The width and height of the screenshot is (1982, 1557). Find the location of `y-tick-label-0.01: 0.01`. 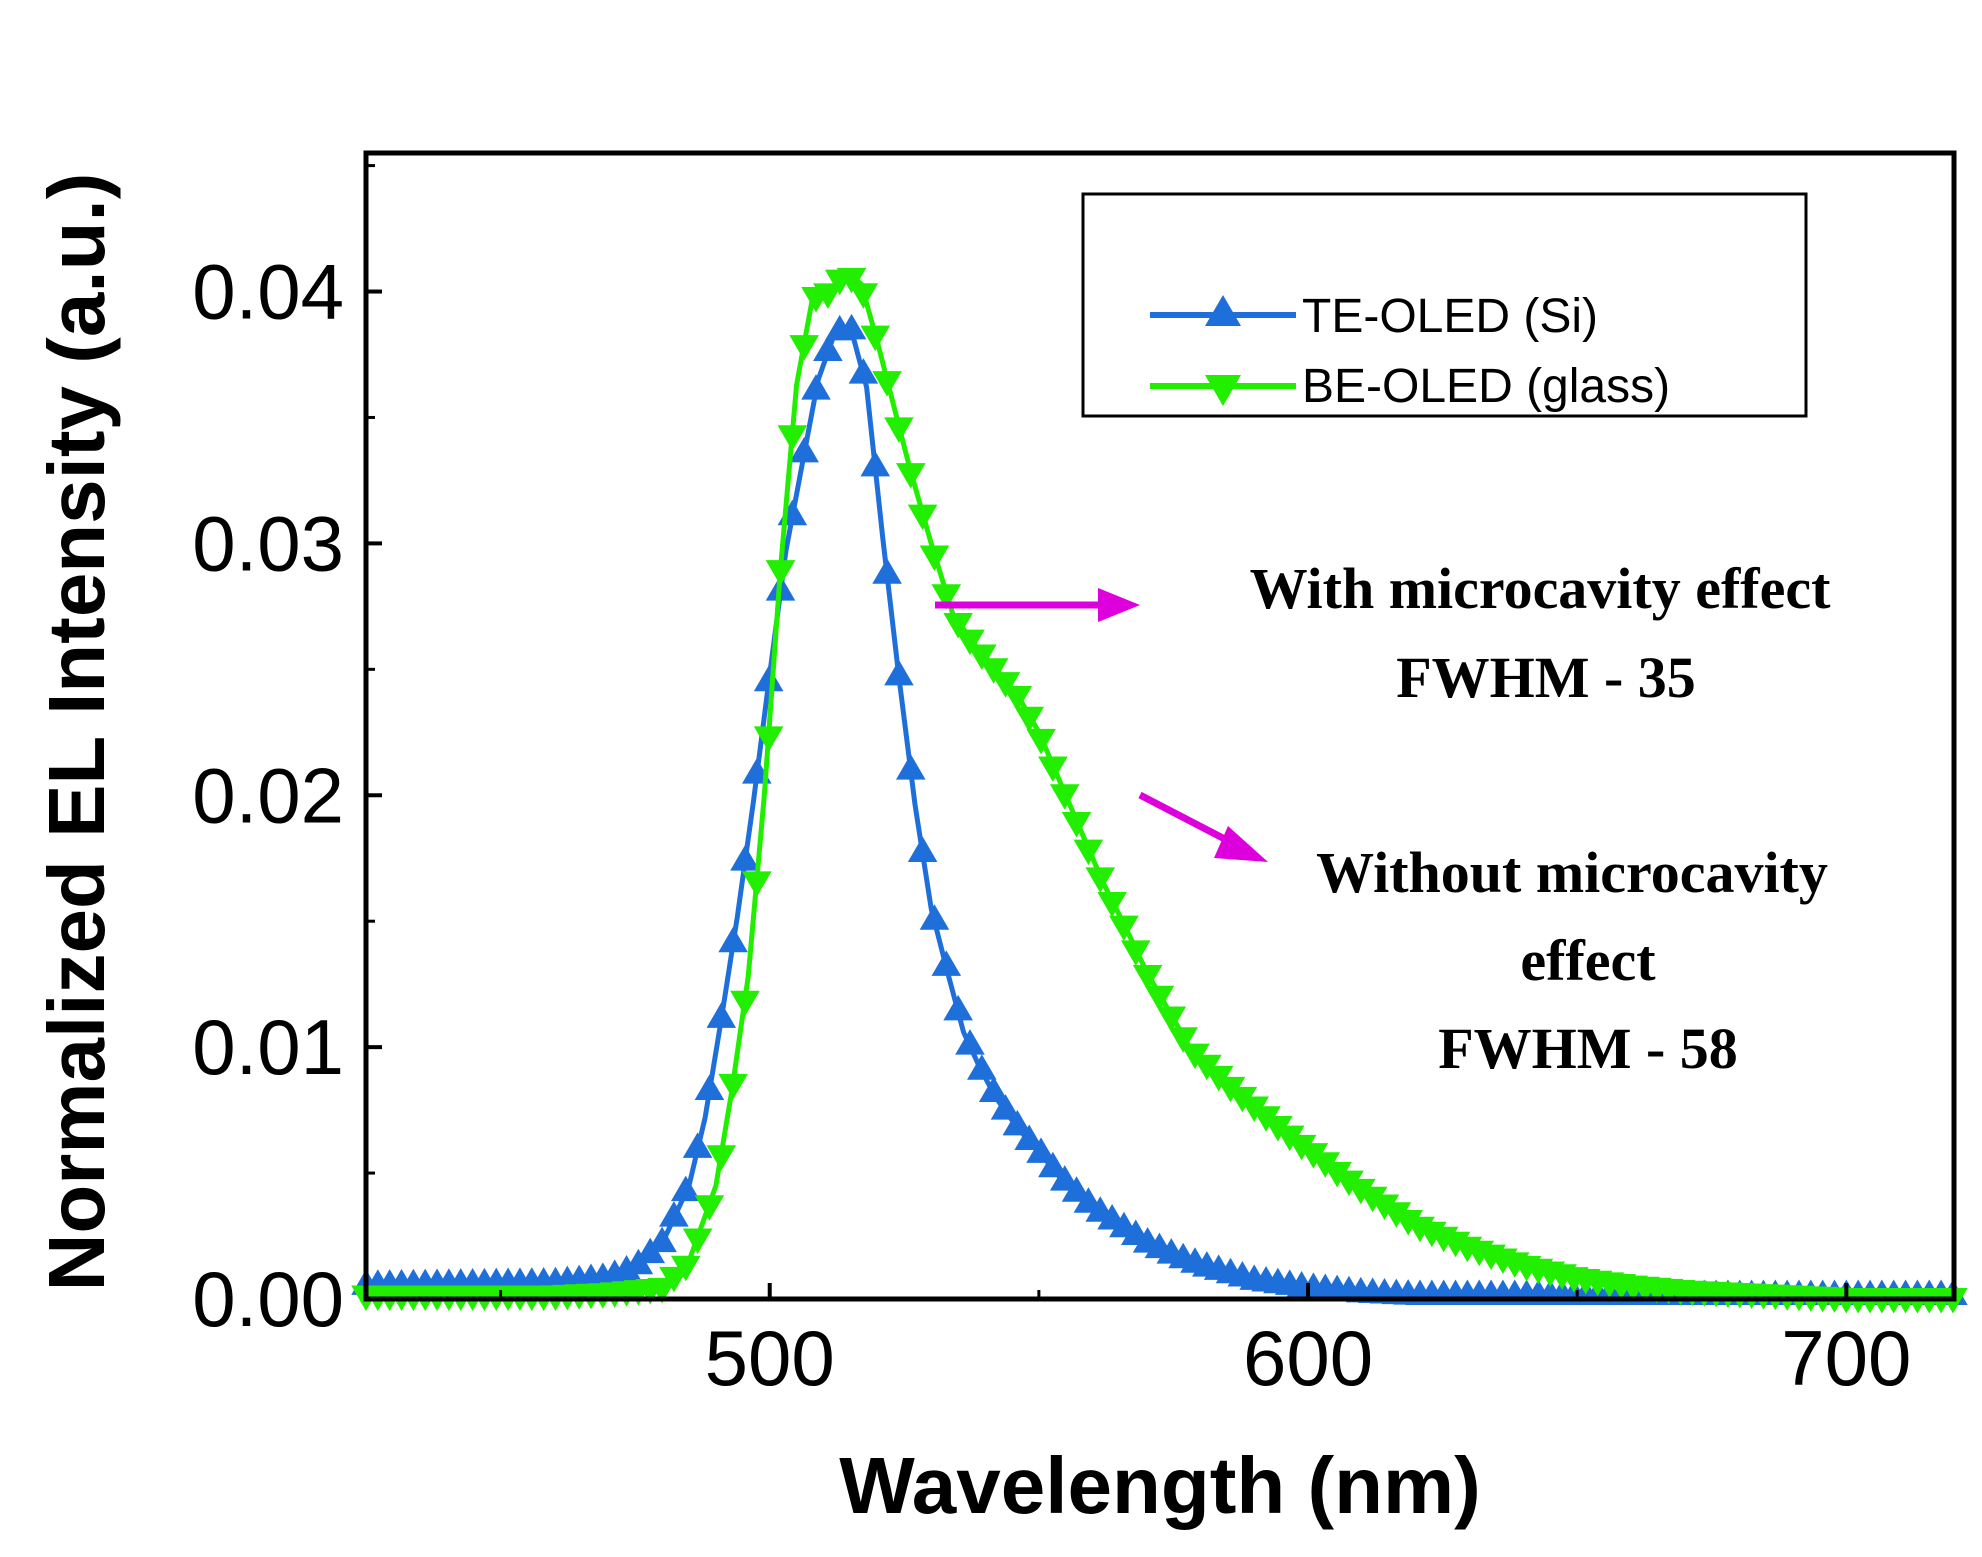

y-tick-label-0.01: 0.01 is located at coordinates (268, 1047).